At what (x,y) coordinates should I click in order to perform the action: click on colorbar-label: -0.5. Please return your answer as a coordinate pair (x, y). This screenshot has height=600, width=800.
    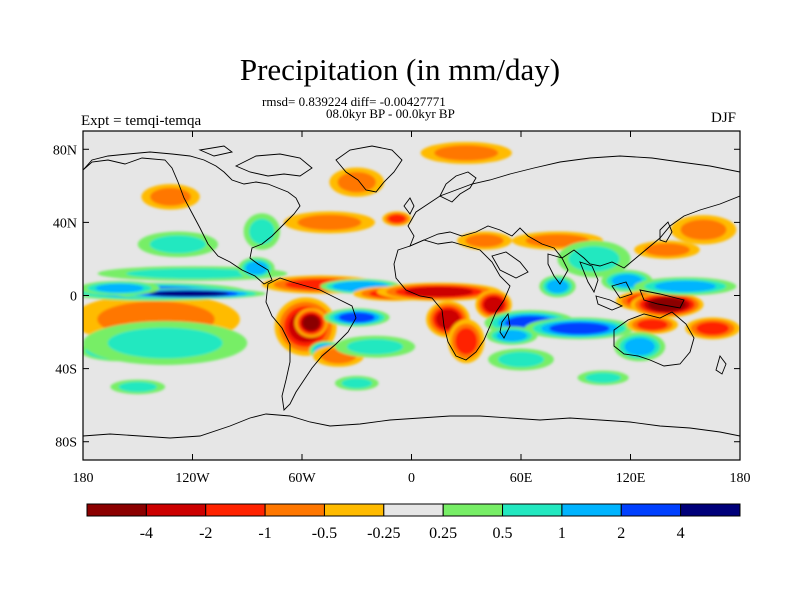
    Looking at the image, I should click on (324, 533).